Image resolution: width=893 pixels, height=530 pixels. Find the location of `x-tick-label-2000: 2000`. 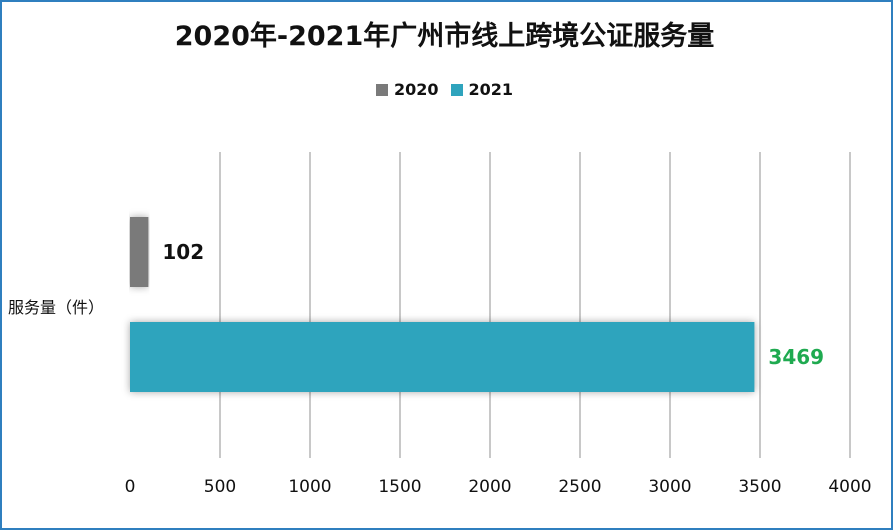

x-tick-label-2000: 2000 is located at coordinates (489, 487).